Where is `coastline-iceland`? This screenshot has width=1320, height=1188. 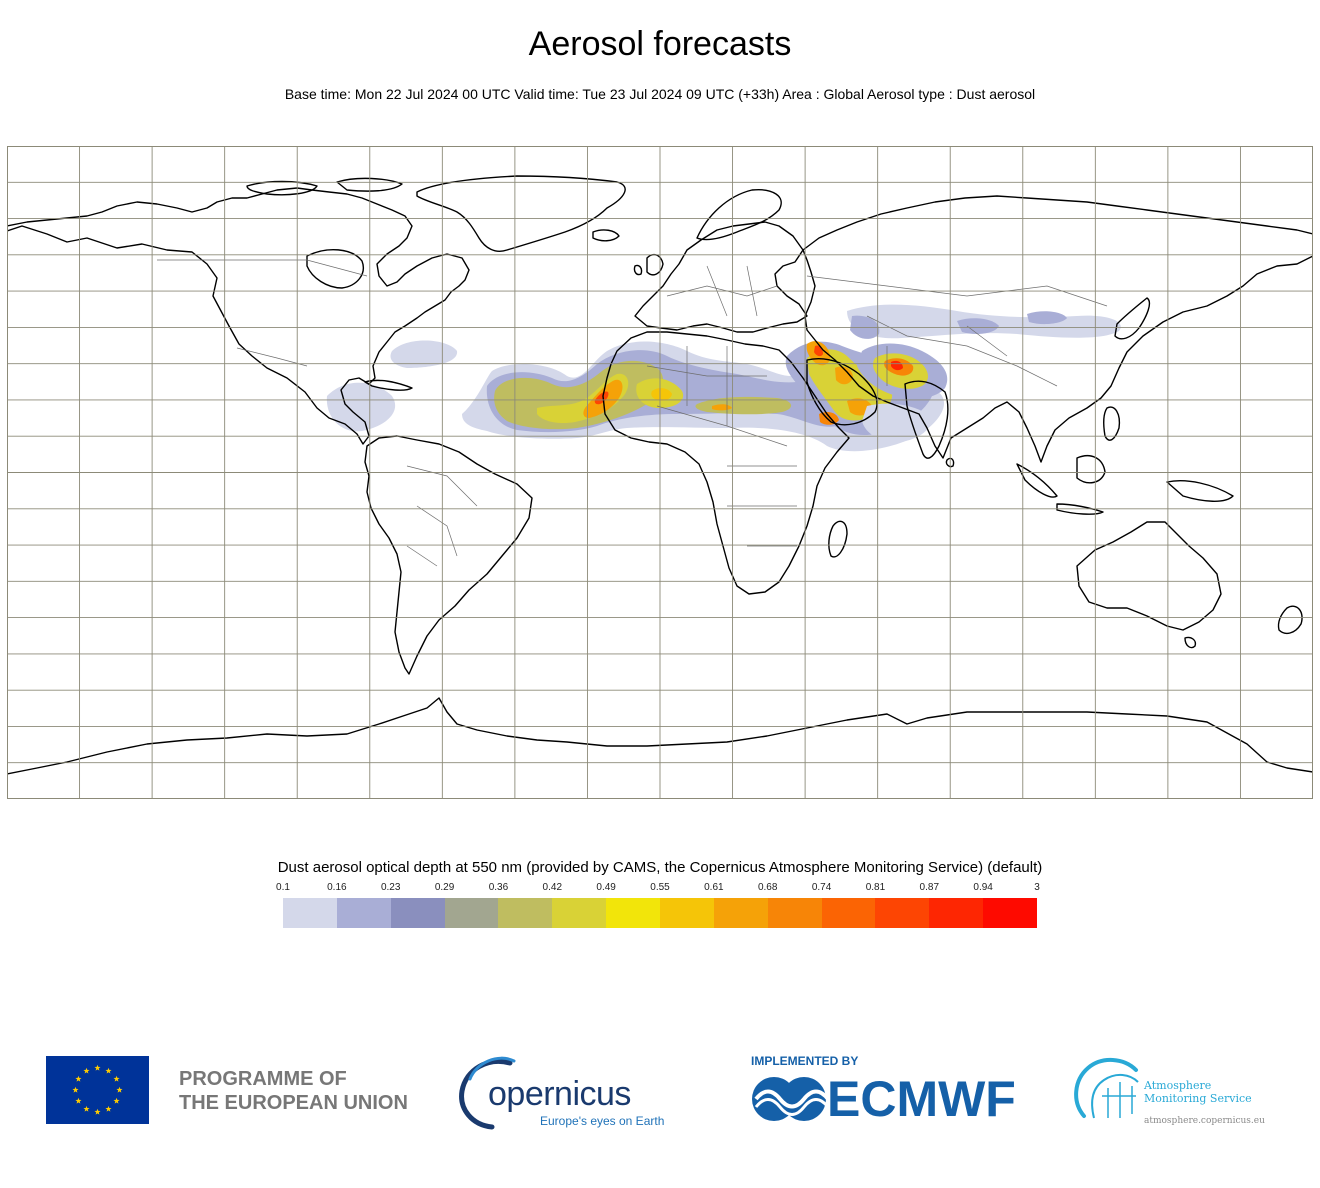 coastline-iceland is located at coordinates (606, 235).